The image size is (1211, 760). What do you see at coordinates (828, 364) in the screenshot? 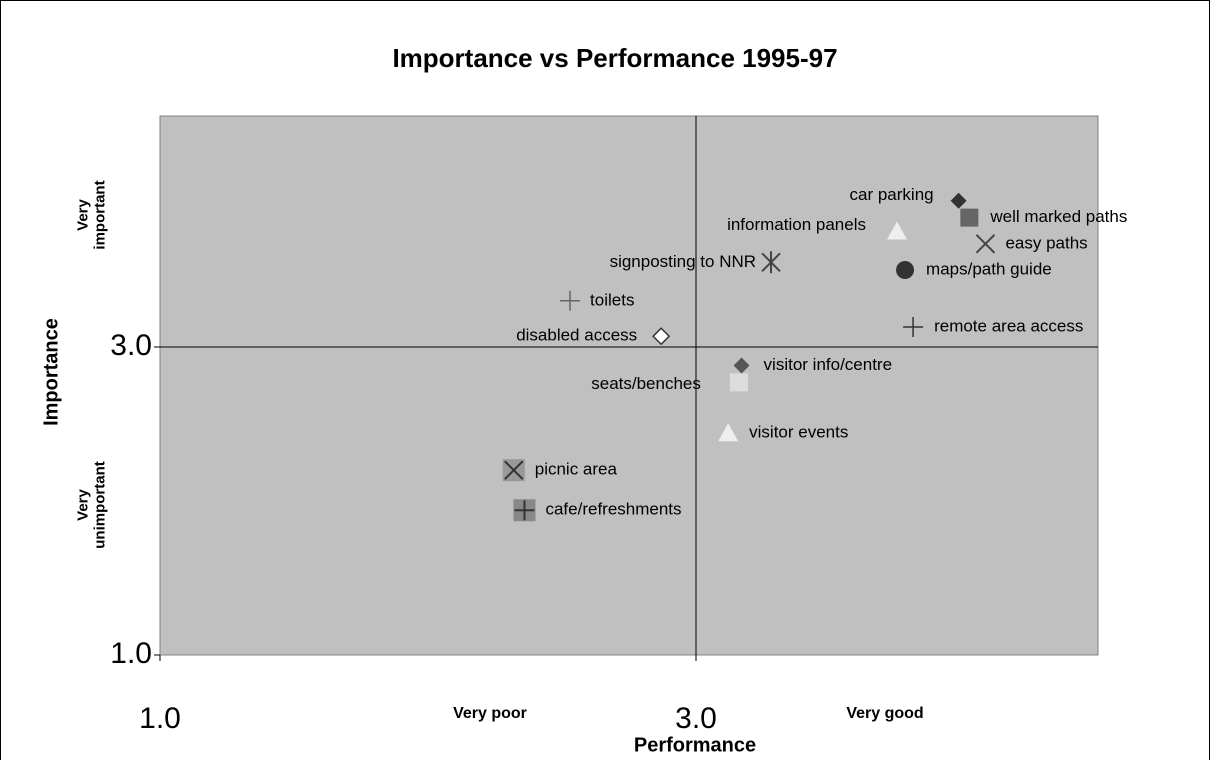
I see `point-label: visitor info/centre` at bounding box center [828, 364].